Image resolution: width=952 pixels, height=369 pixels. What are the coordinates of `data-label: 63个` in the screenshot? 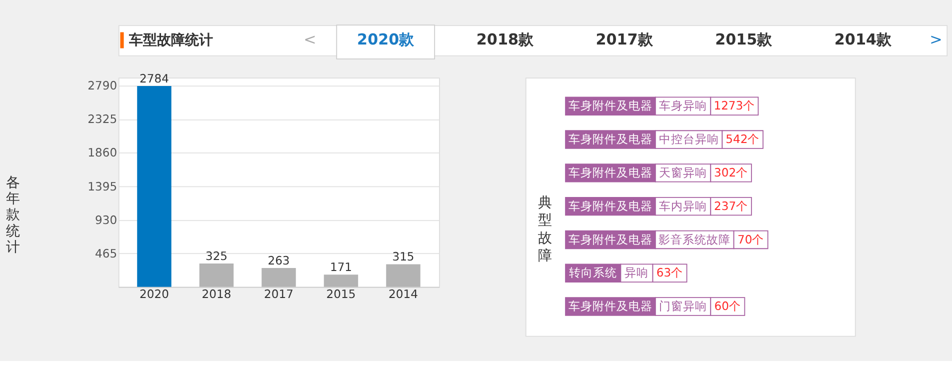 It's located at (670, 273).